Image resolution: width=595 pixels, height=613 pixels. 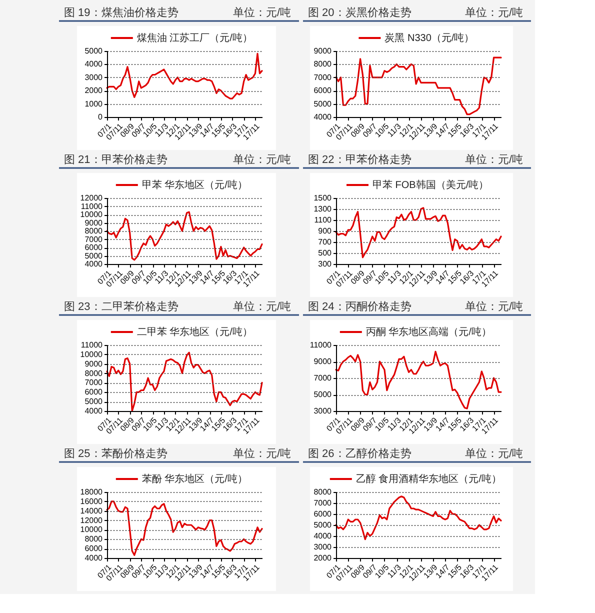 I want to click on chart-title: 图 19：煤焦油价格走势, so click(x=121, y=12).